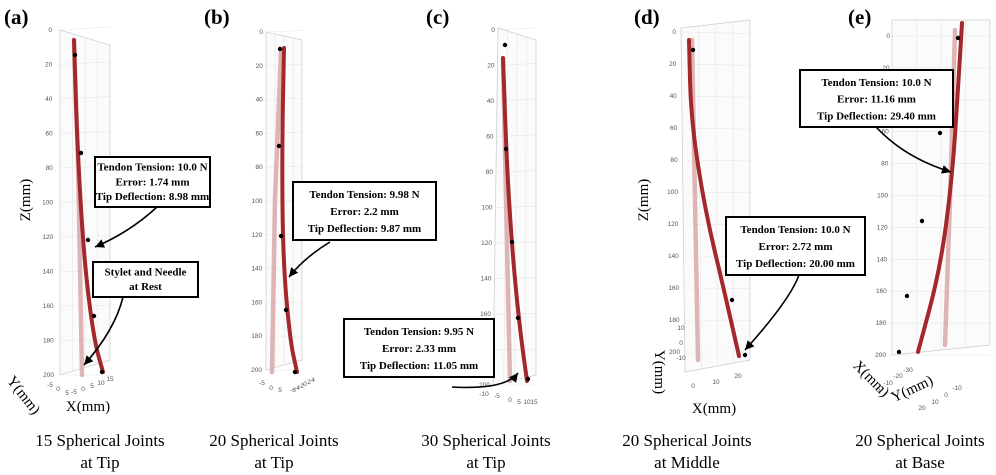  I want to click on y-tick-label: -6, so click(293, 390).